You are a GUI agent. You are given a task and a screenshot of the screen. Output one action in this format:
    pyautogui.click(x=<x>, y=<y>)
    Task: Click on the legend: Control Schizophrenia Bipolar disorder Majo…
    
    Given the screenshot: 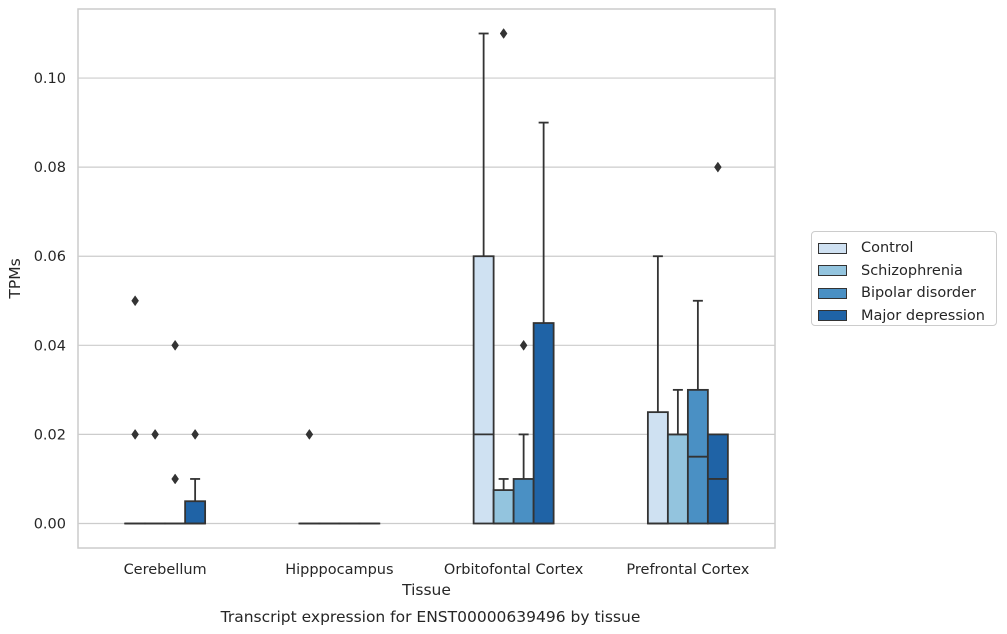 What is the action you would take?
    pyautogui.click(x=904, y=278)
    